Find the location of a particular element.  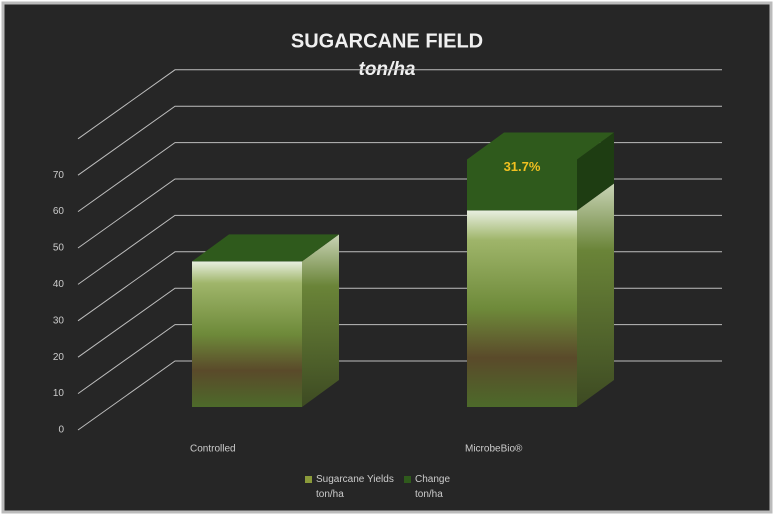

y-tick-label: 20 is located at coordinates (59, 357).